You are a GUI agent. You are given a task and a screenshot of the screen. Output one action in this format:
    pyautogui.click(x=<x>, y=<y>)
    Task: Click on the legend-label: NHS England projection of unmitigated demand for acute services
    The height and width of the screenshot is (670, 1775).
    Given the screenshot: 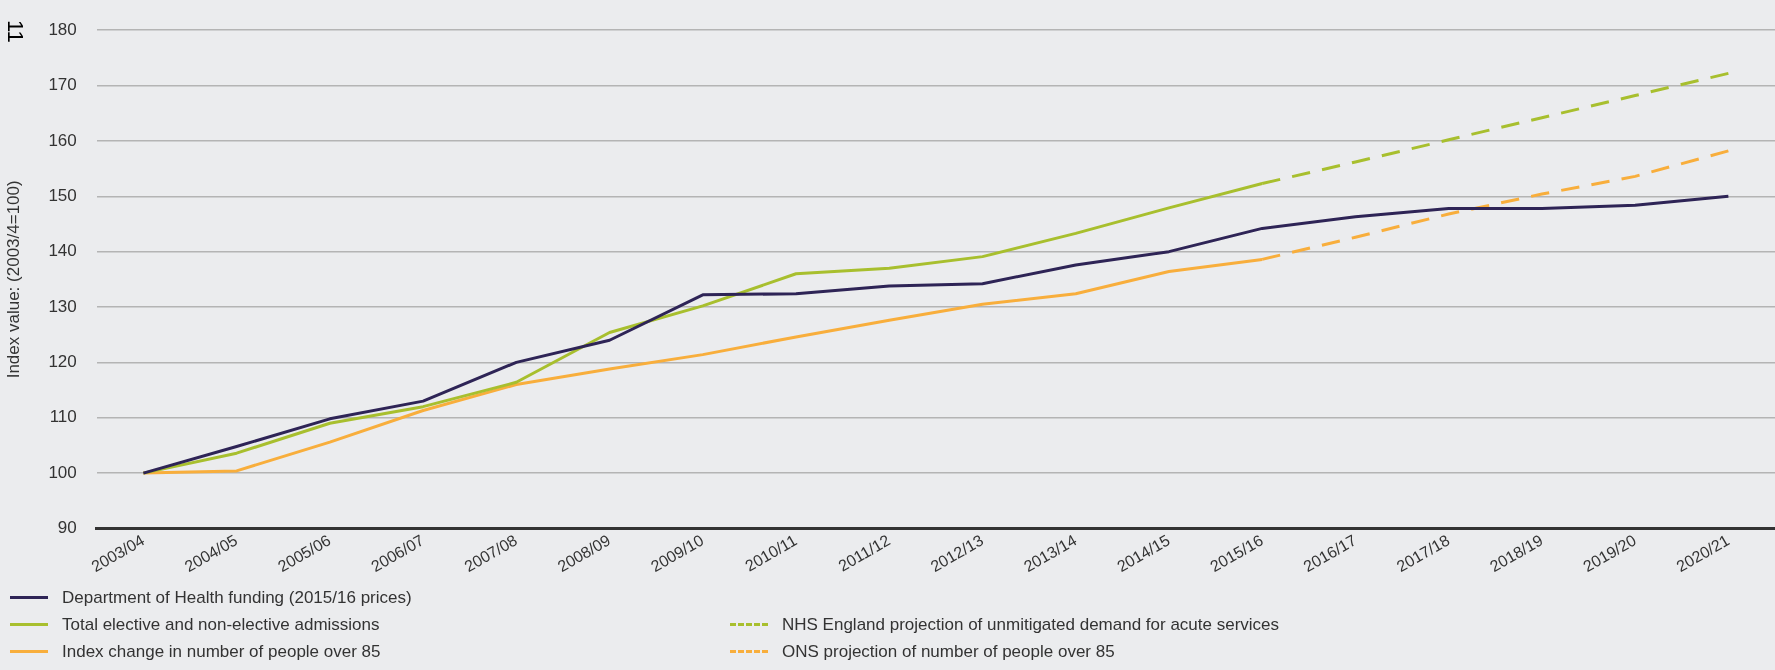 What is the action you would take?
    pyautogui.click(x=1031, y=624)
    